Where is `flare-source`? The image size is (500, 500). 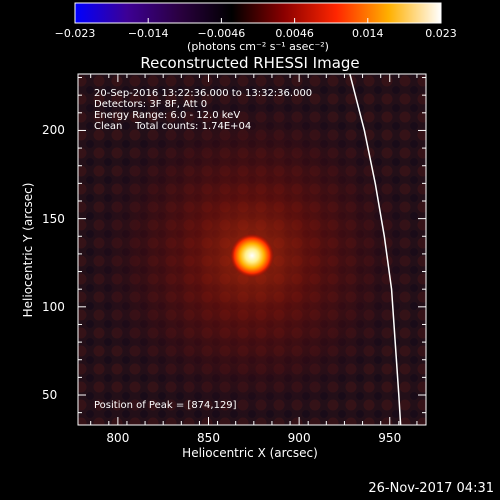 flare-source is located at coordinates (252, 255).